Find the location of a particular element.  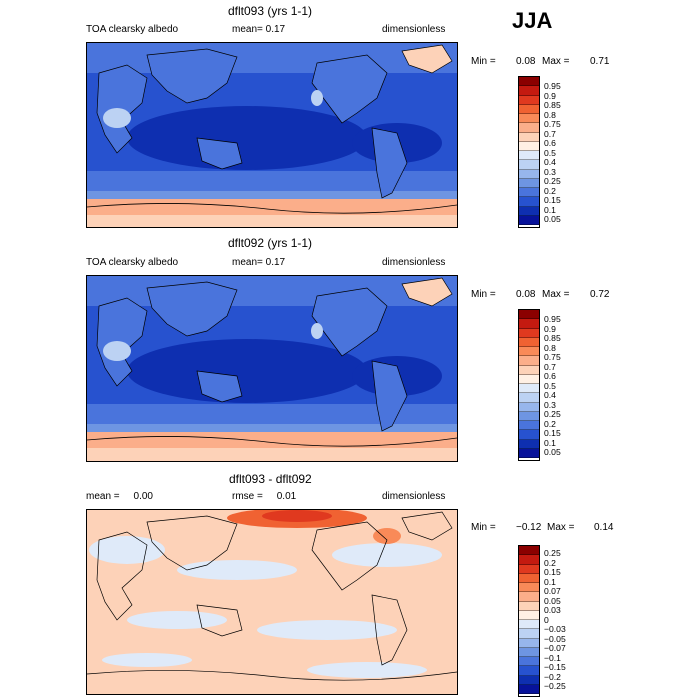

panel-1-colorbar is located at coordinates (529, 152).